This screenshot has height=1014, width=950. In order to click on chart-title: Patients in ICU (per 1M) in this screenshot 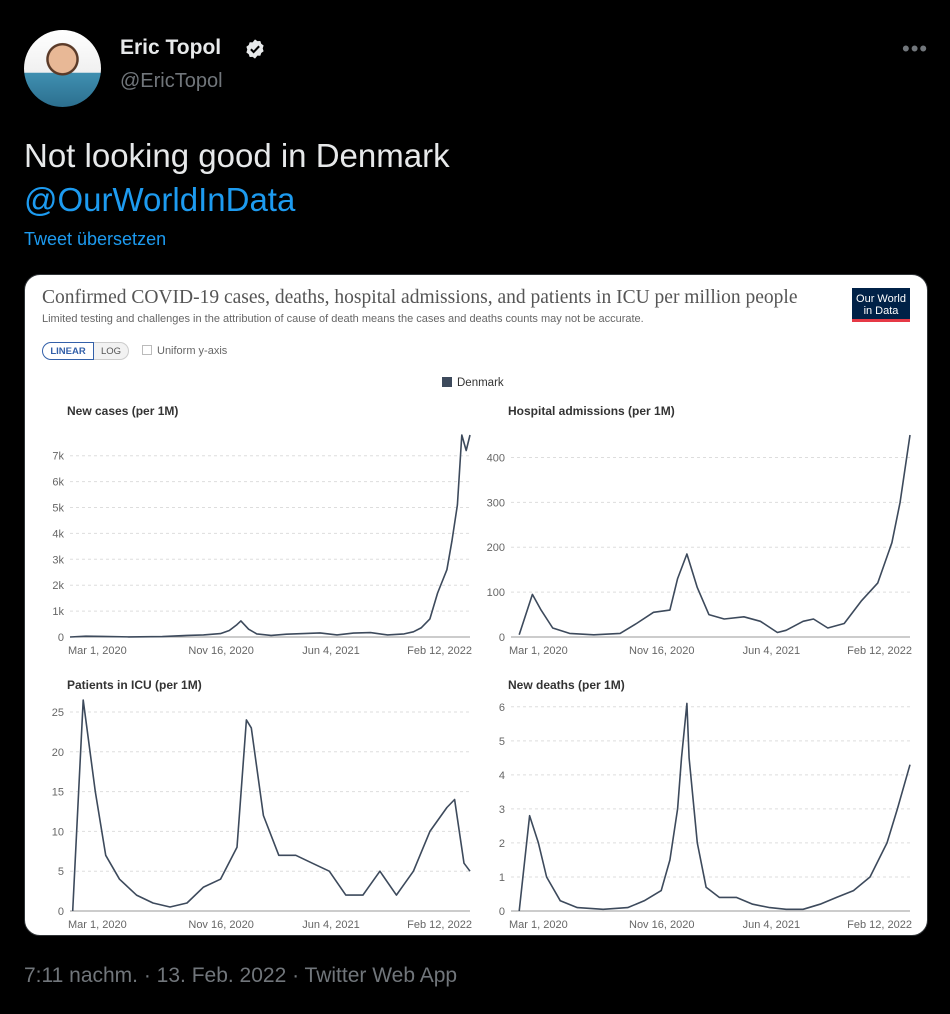, I will do `click(134, 685)`.